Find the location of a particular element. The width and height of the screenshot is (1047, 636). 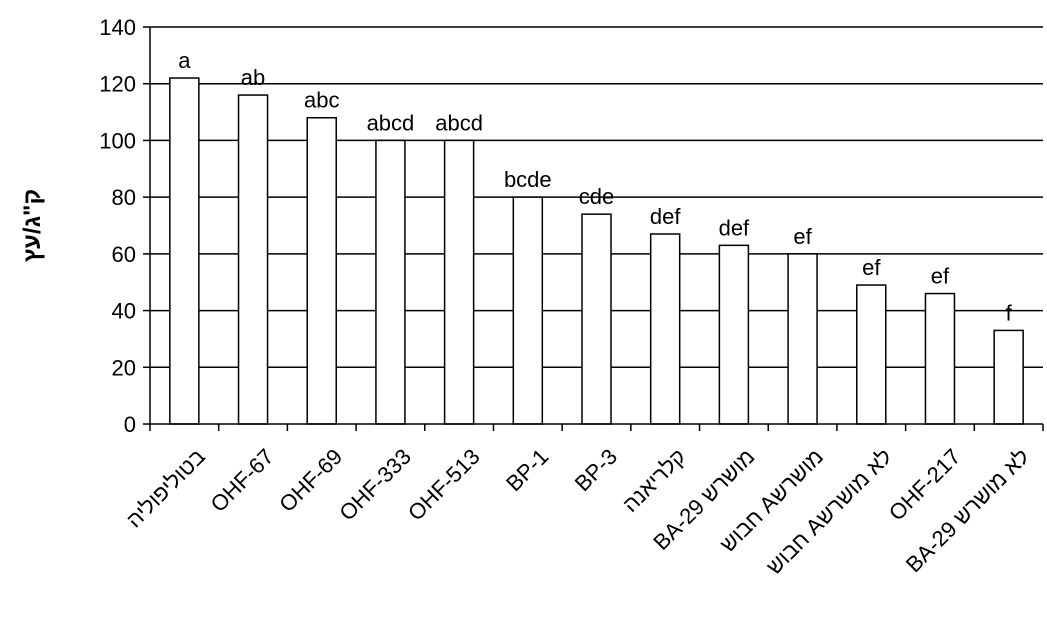

x-category-label: BP-3 is located at coordinates (596, 470).